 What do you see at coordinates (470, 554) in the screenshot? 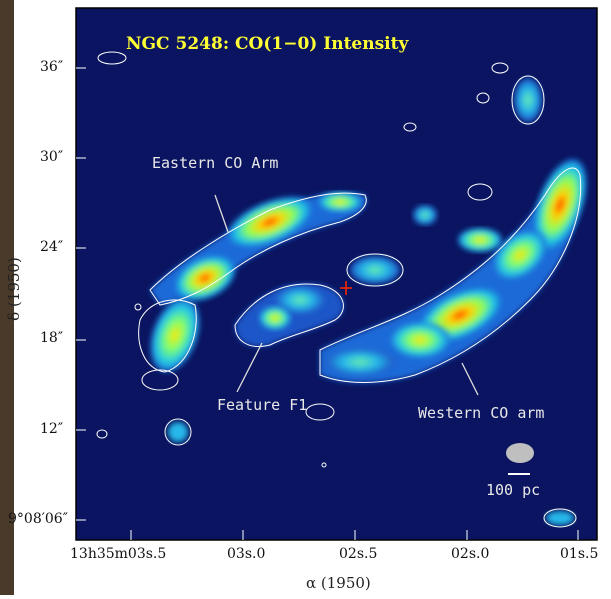
I see `x-tick-label: 02s.0` at bounding box center [470, 554].